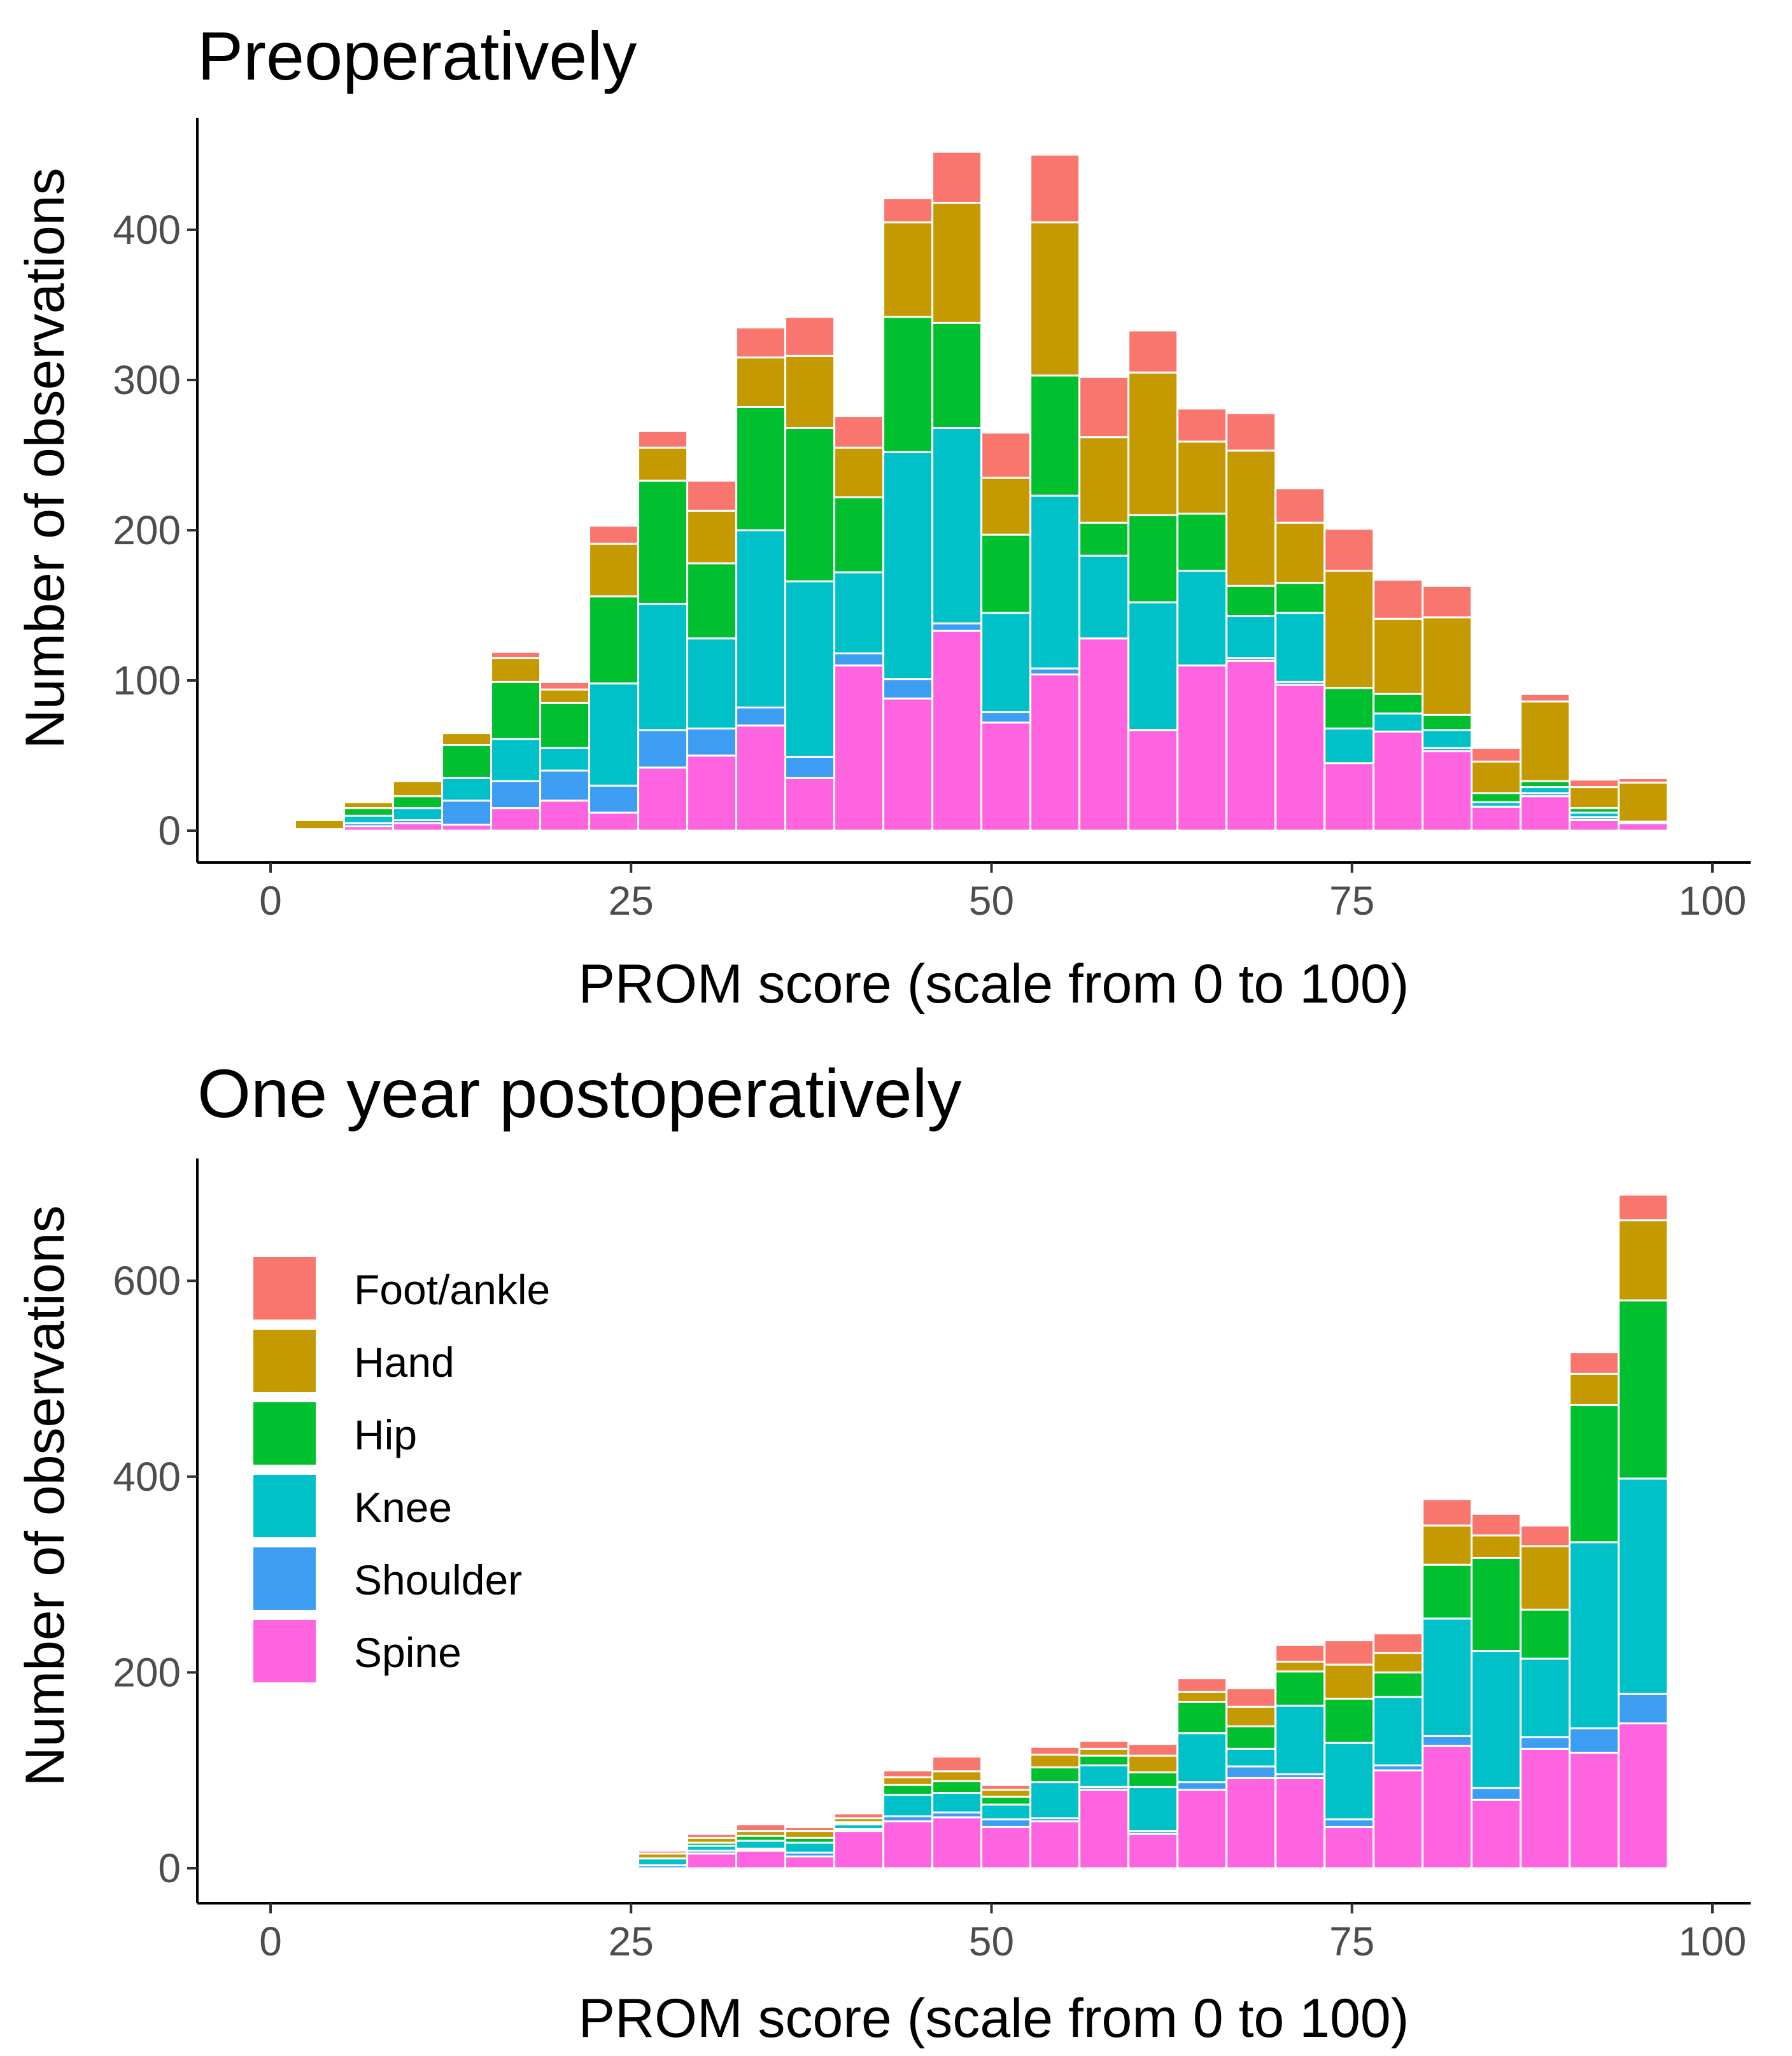 The height and width of the screenshot is (2056, 1792). Describe the element at coordinates (994, 2018) in the screenshot. I see `x-axis-title: PROM score (scale from 0 to 100)` at that location.